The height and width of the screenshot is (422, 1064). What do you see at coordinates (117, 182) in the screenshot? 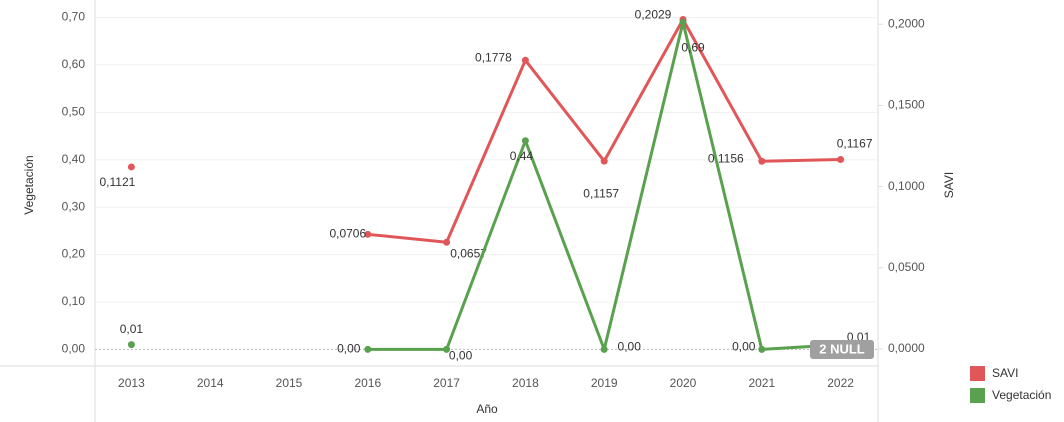
I see `value-label: 0,1121` at bounding box center [117, 182].